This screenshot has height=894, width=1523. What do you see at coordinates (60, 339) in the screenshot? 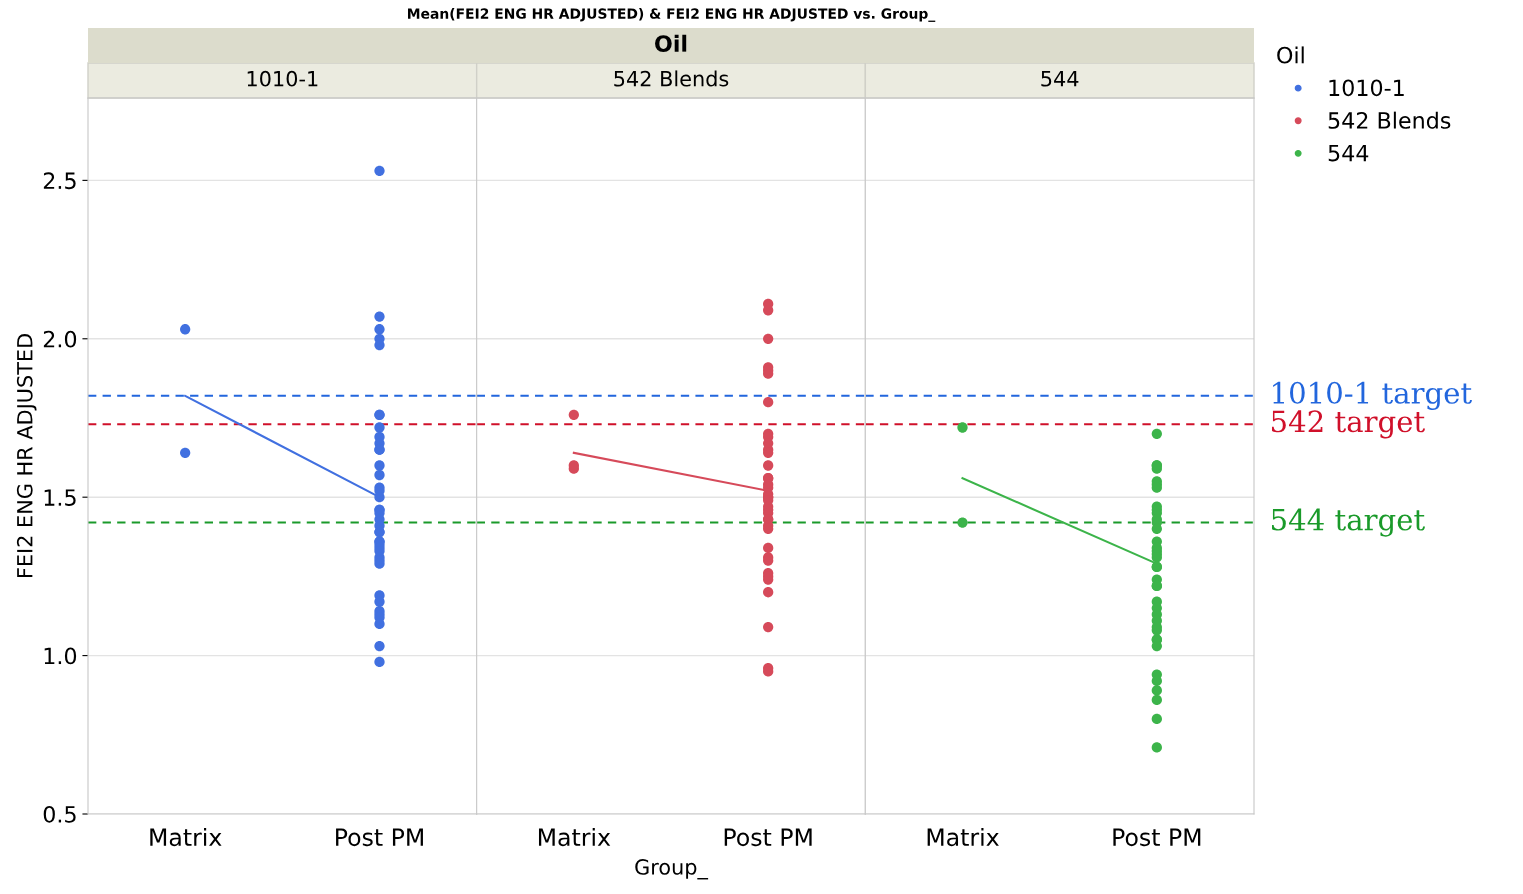
I see `y-tick-label: 2.0` at bounding box center [60, 339].